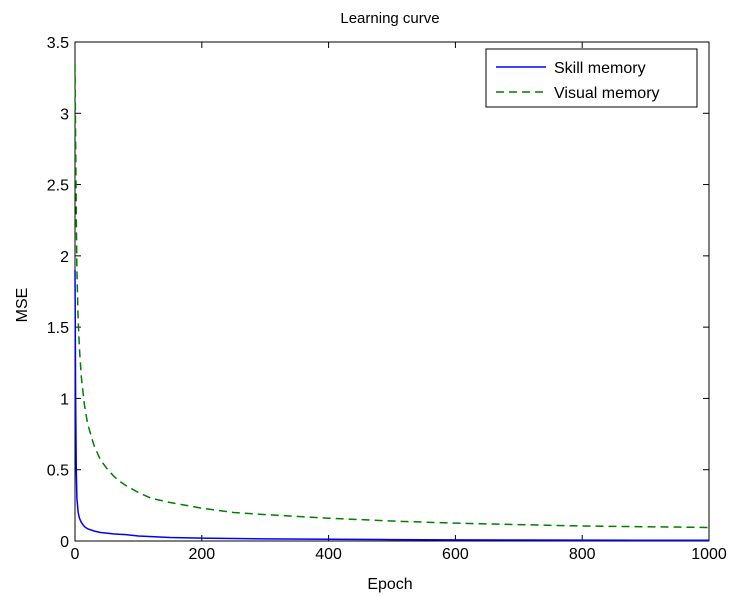  I want to click on x-tick-label: 800, so click(582, 554).